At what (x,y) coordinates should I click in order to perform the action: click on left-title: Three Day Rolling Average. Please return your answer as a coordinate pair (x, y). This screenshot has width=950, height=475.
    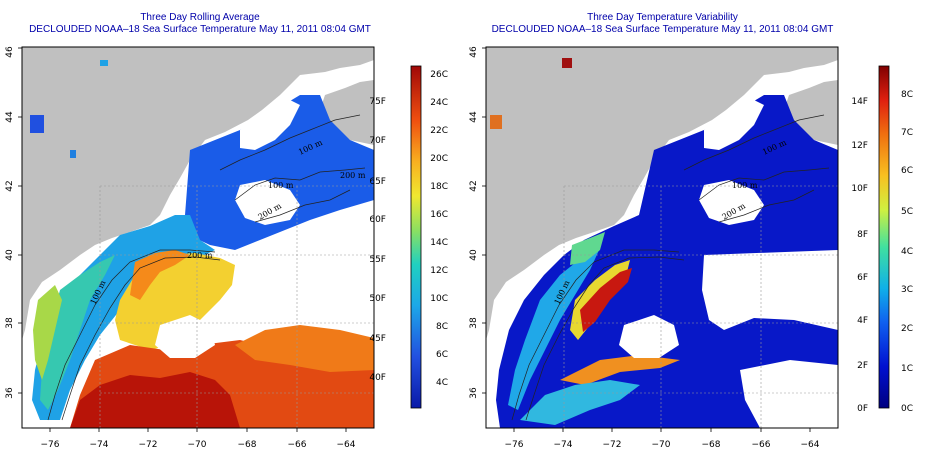
    Looking at the image, I should click on (200, 17).